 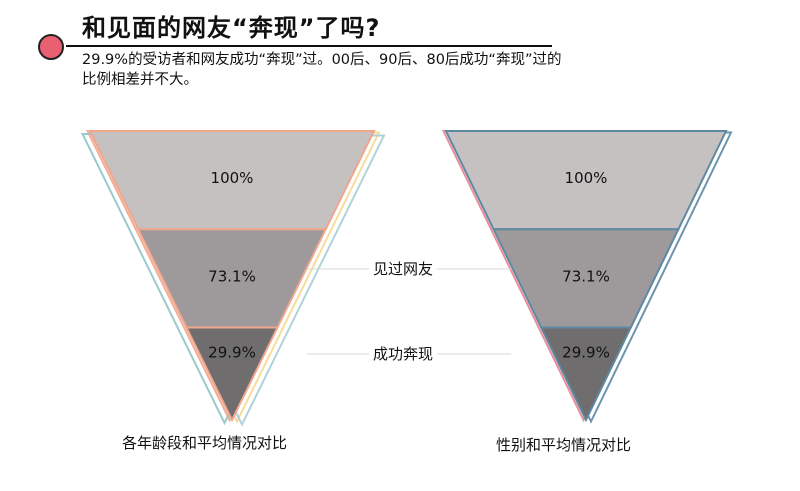 I want to click on funnel-value-label-0-1: 73.1%, so click(x=232, y=276).